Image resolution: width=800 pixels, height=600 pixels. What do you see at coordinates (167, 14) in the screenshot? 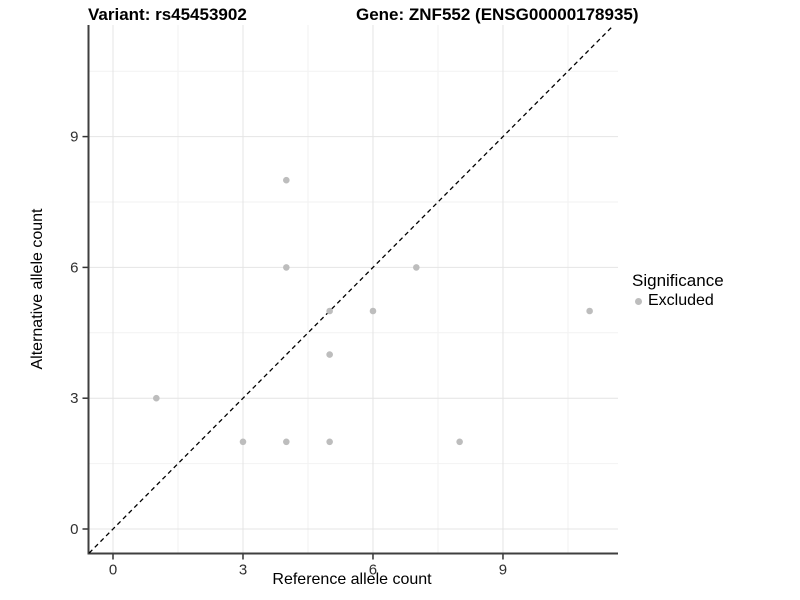
I see `plot-title-variant: Variant: rs45453902` at bounding box center [167, 14].